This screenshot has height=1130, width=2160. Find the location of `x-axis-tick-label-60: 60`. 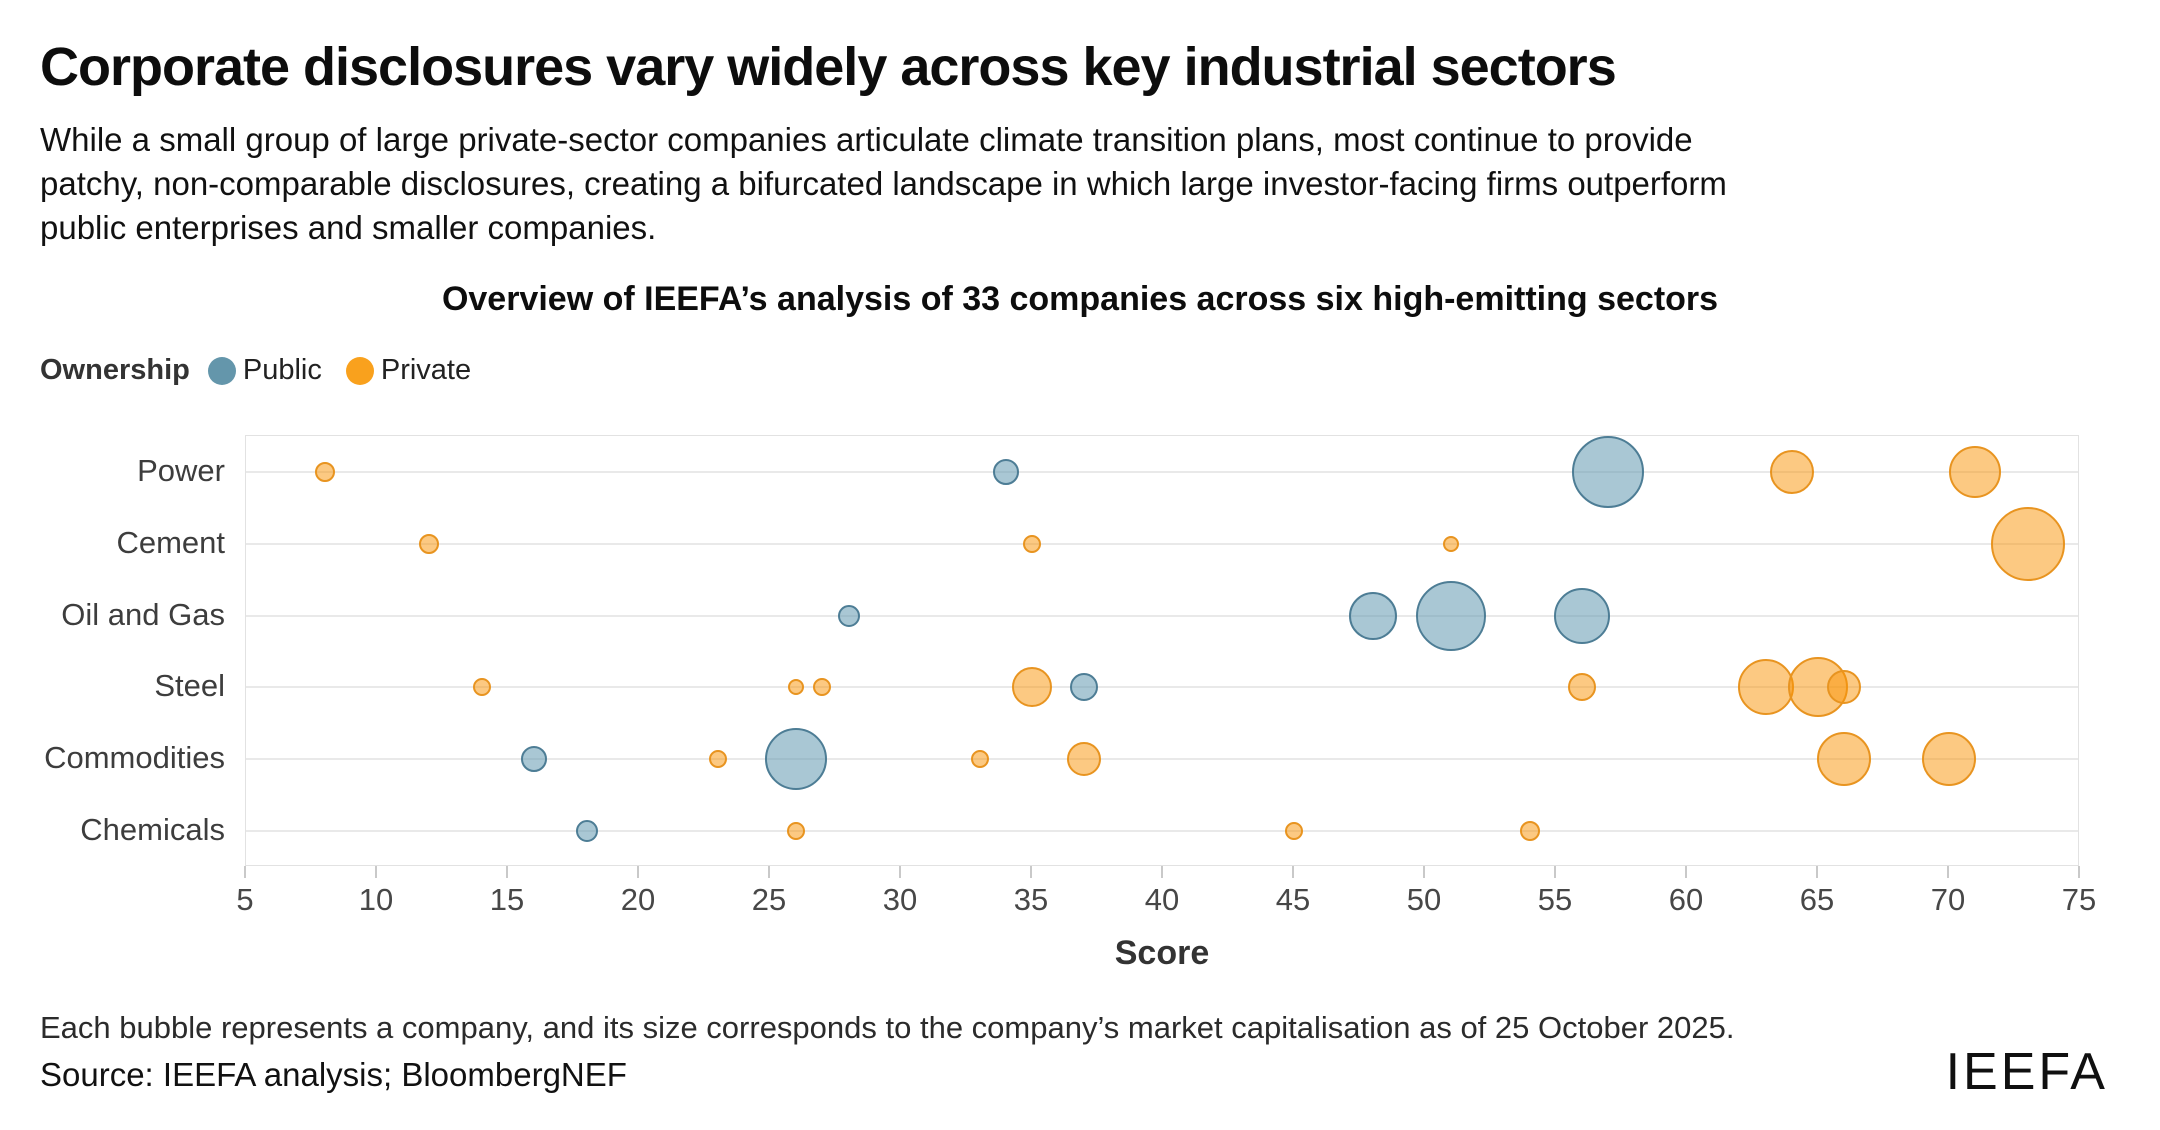

x-axis-tick-label-60: 60 is located at coordinates (1686, 899).